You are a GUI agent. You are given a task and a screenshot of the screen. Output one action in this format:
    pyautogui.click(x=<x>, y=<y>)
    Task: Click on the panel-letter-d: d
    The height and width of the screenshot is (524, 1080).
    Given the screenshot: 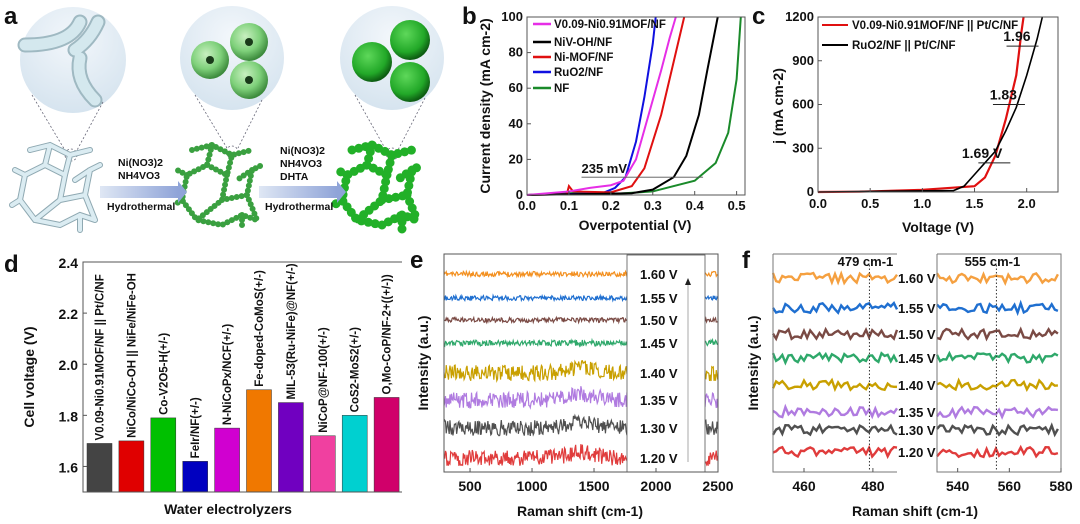 What is the action you would take?
    pyautogui.click(x=11, y=264)
    